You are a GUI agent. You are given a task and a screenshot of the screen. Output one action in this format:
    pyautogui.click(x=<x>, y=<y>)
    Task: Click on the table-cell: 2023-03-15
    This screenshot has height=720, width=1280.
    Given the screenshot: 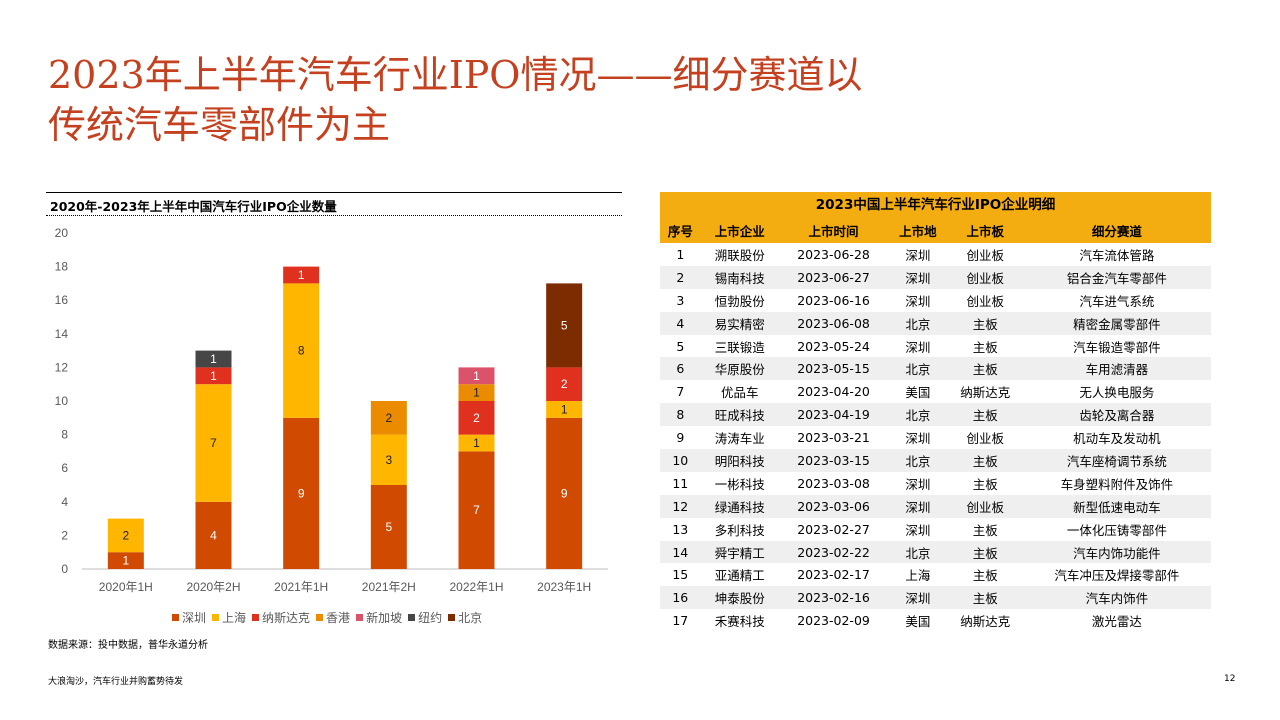 What is the action you would take?
    pyautogui.click(x=833, y=460)
    